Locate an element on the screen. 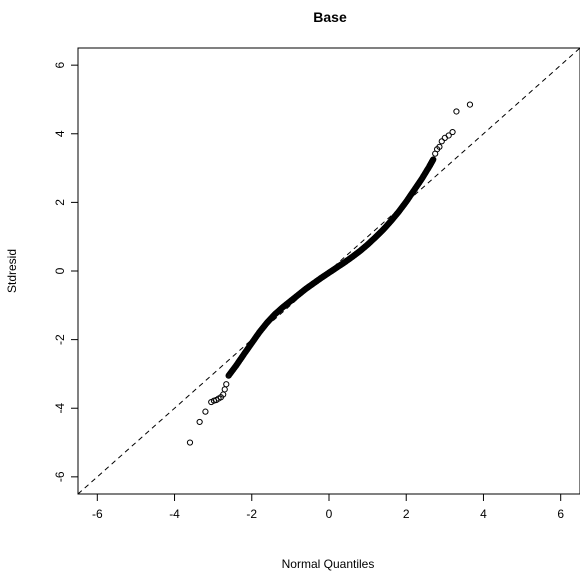 The height and width of the screenshot is (578, 580). y-tick-label: -2 is located at coordinates (60, 339).